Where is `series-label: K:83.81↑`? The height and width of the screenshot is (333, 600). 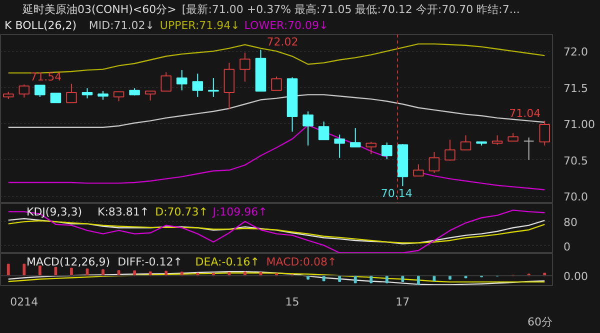
series-label: K:83.81↑ is located at coordinates (124, 212).